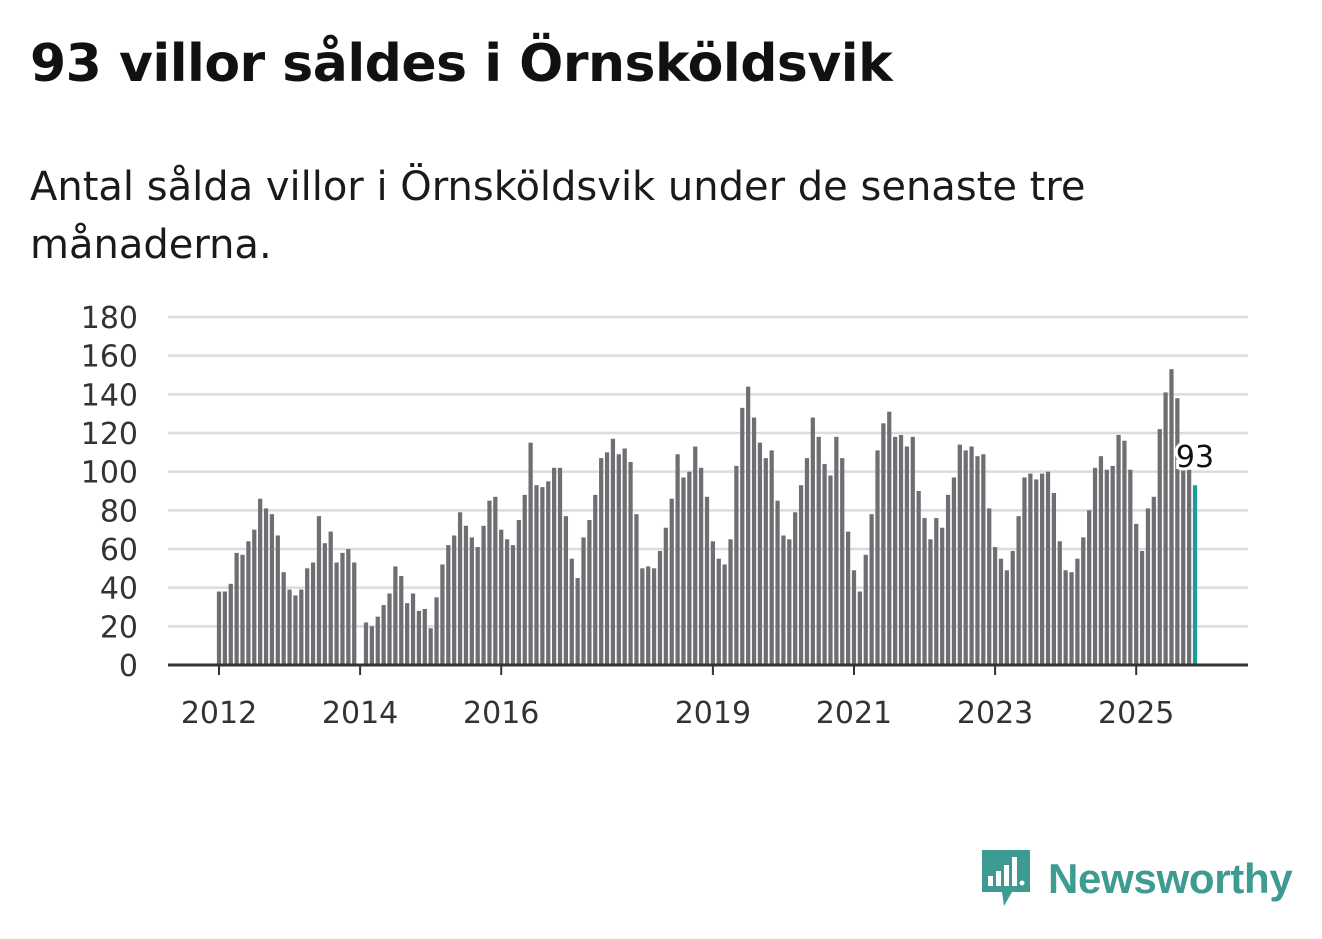 Image resolution: width=1322 pixels, height=939 pixels. Describe the element at coordinates (219, 713) in the screenshot. I see `x-tick-label: 2012` at that location.